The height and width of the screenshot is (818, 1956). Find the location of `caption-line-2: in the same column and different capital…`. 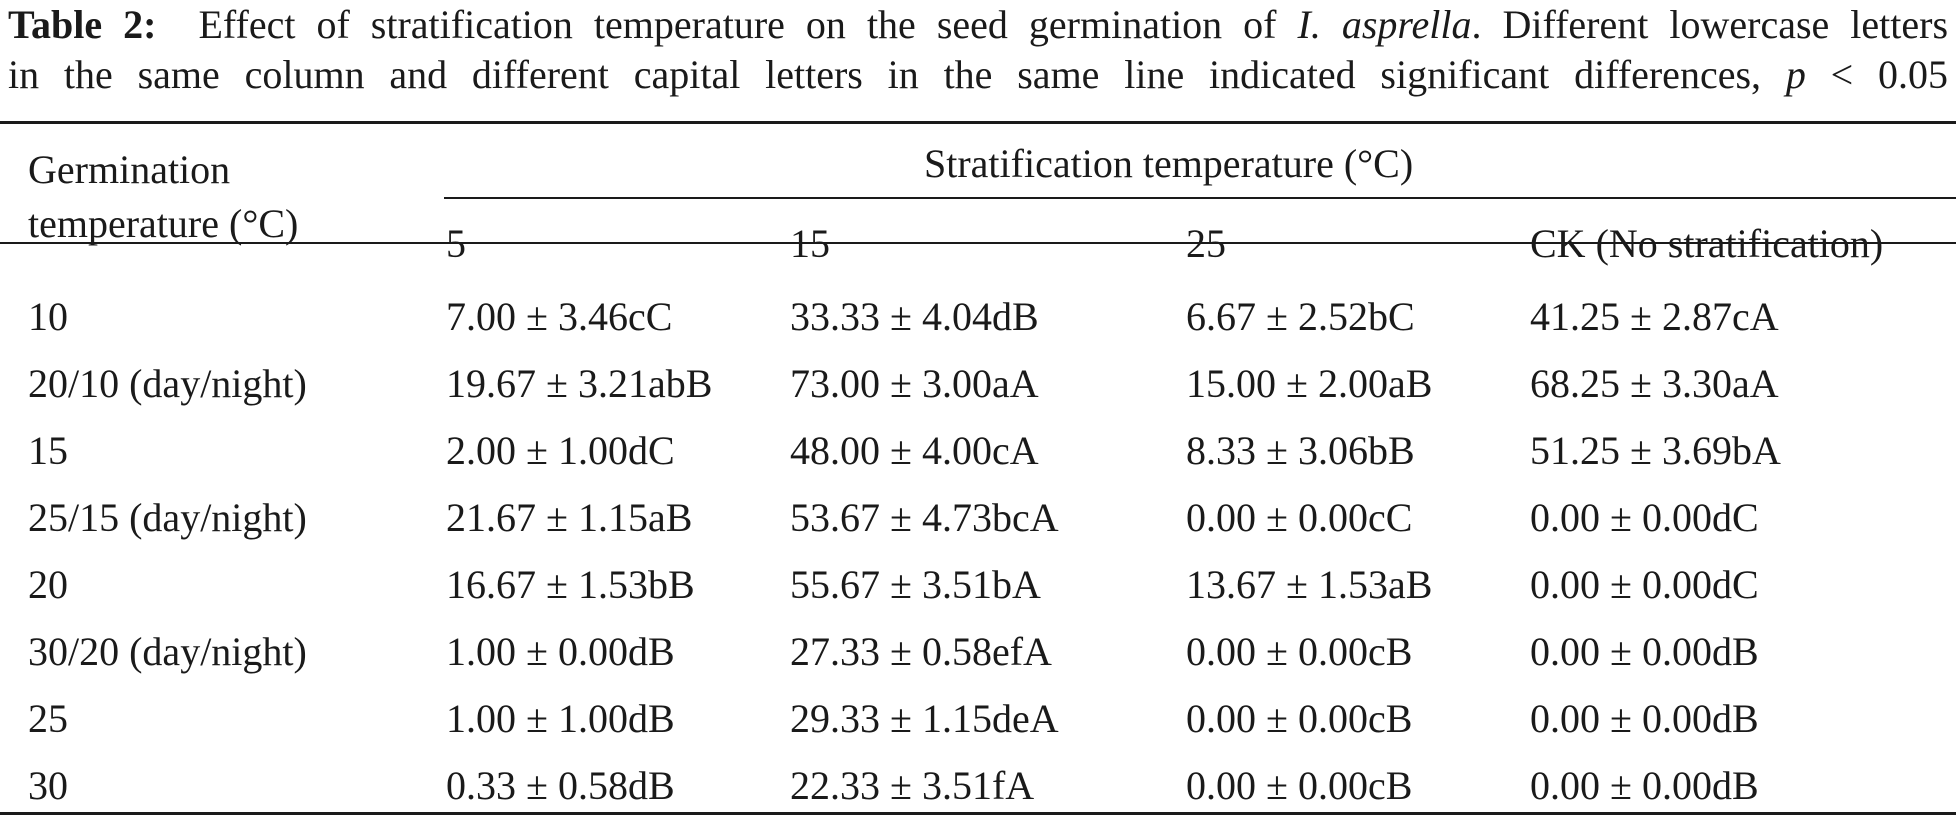

caption-line-2: in the same column and different capital… is located at coordinates (978, 75).